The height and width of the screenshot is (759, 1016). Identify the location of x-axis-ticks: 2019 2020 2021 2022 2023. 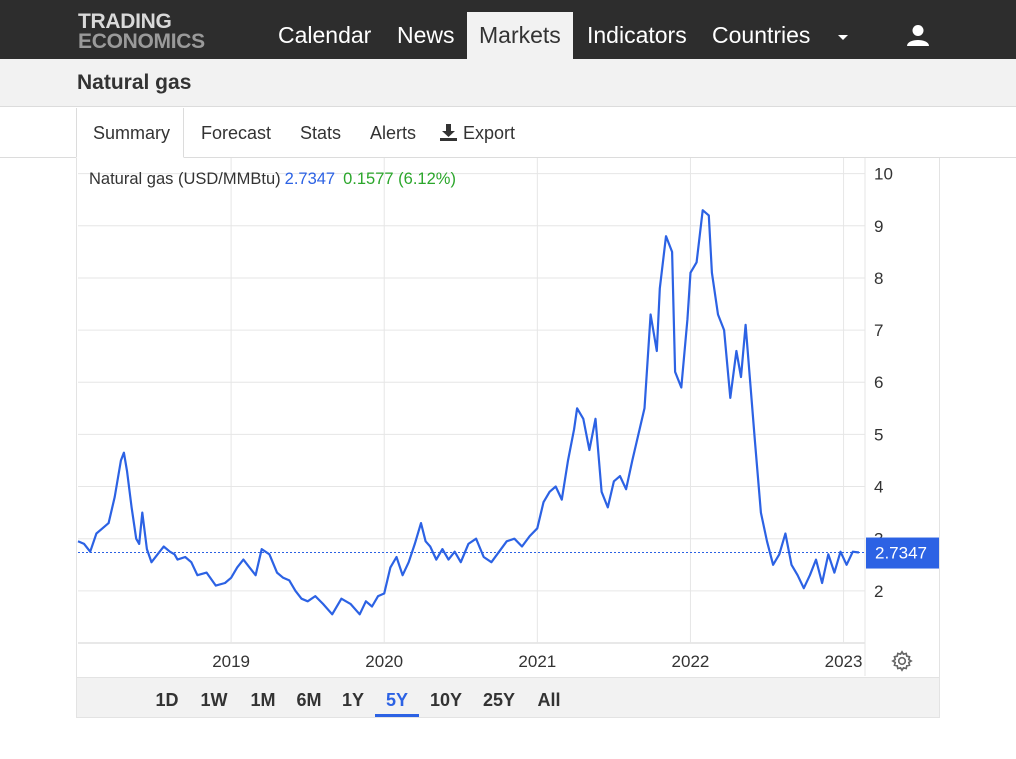
(537, 661).